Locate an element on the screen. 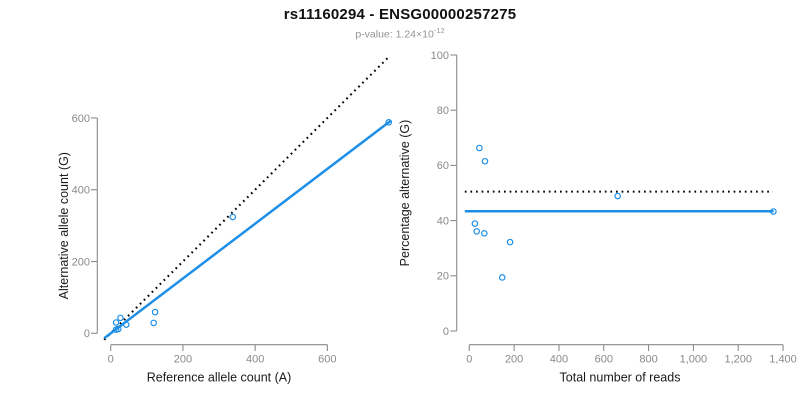  y-tick-label: 20 is located at coordinates (443, 277).